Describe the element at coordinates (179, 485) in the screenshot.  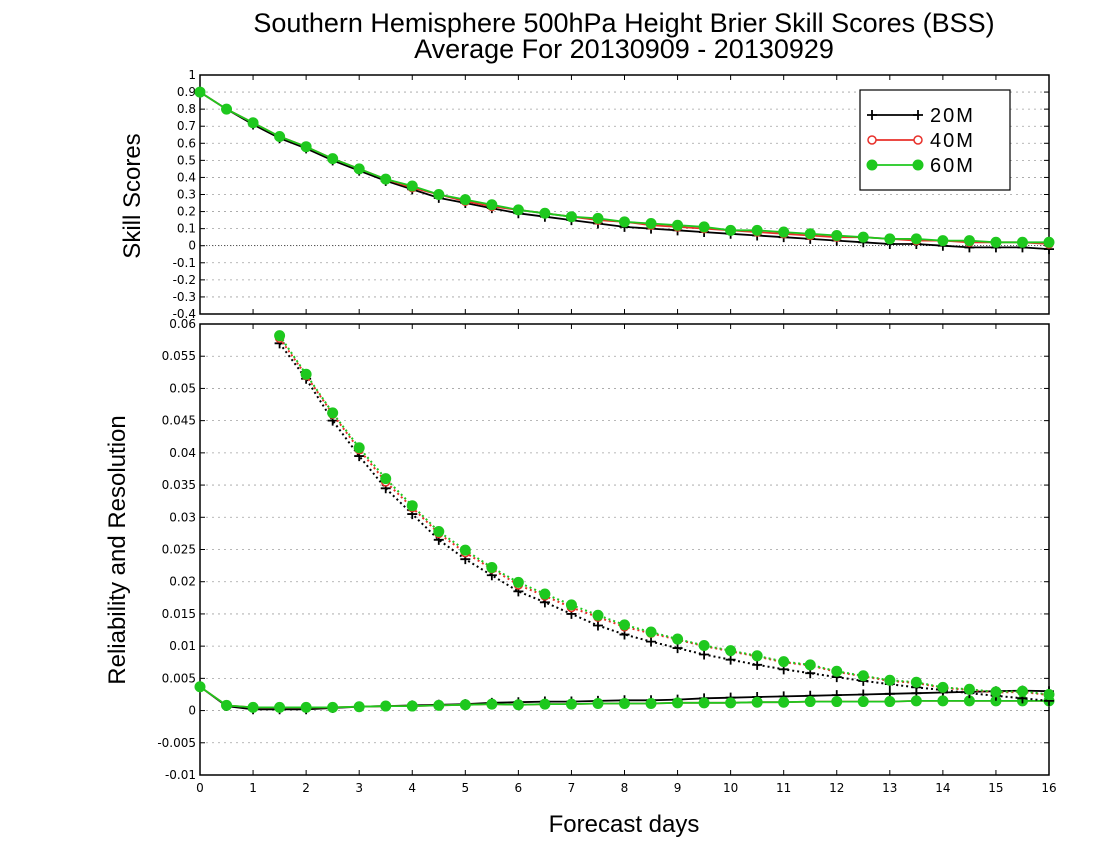
I see `bottom-y-tick-label: 0.035` at that location.